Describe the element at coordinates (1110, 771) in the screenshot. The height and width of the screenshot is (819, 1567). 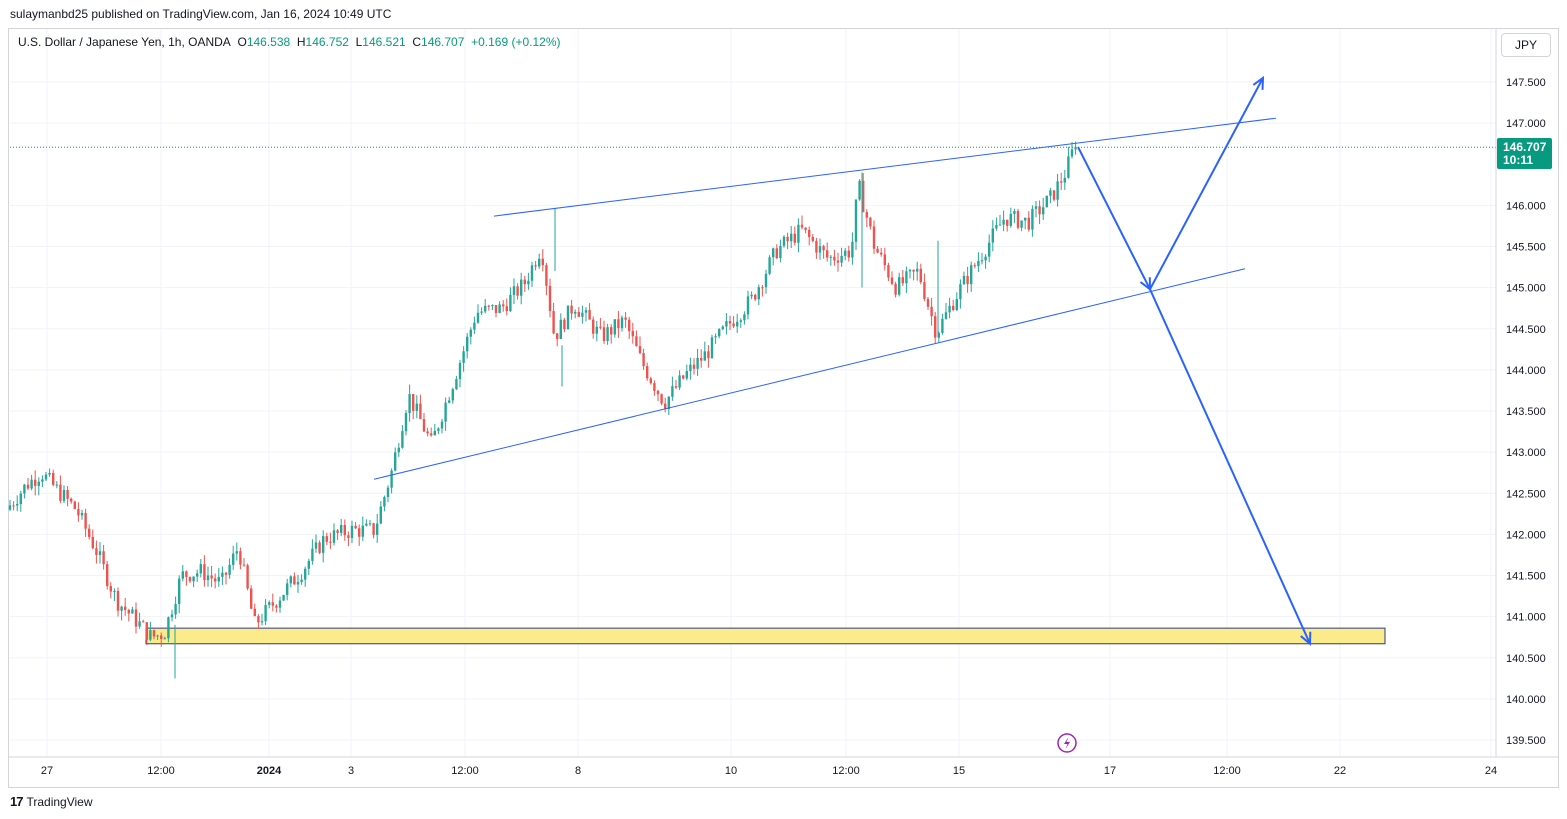
I see `x-tick-label: 17` at that location.